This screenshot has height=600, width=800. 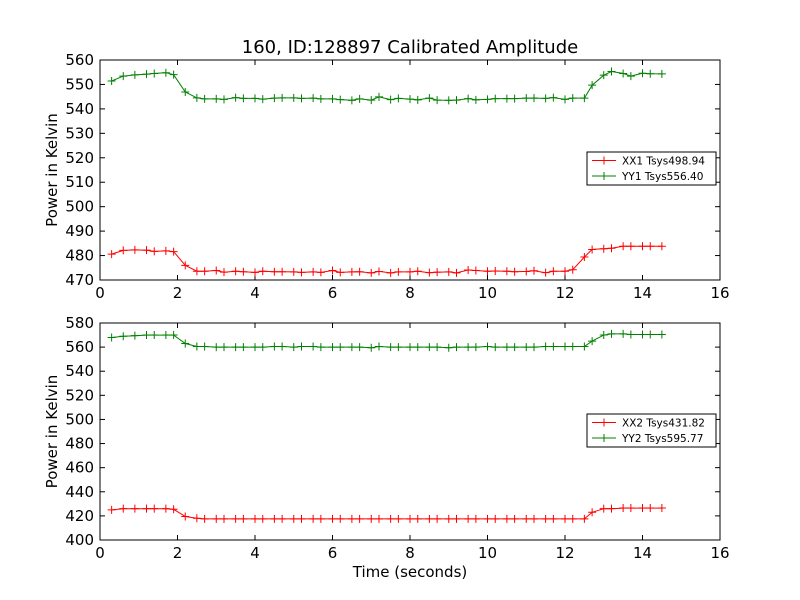 I want to click on y-tick-label: 400, so click(x=79, y=540).